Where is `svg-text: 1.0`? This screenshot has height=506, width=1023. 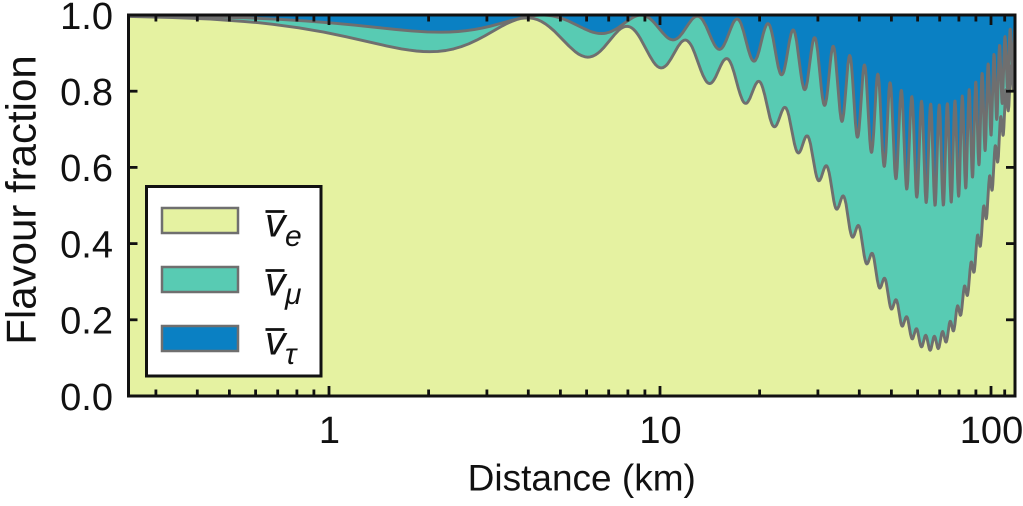 svg-text: 1.0 is located at coordinates (86, 19).